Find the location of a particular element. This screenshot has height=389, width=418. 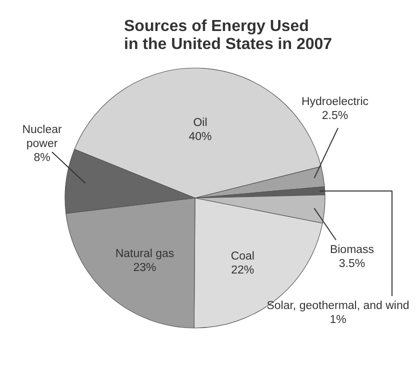

data-label: 40% is located at coordinates (200, 136).